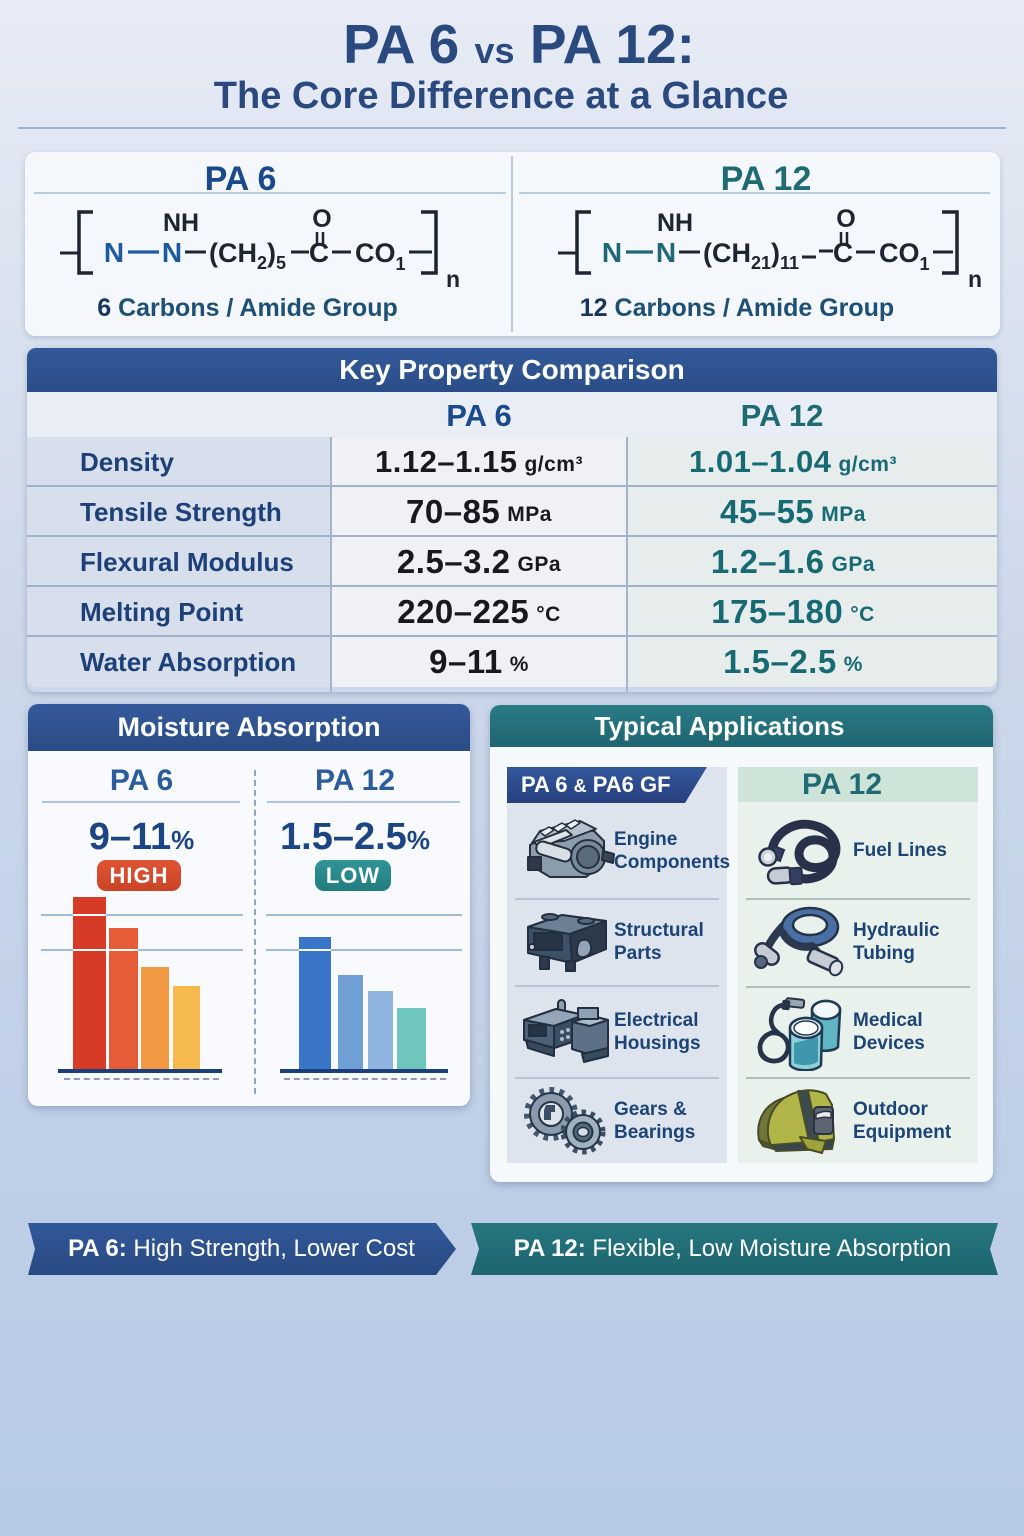 The width and height of the screenshot is (1024, 1536). I want to click on svg-text: (CH21)11, so click(751, 255).